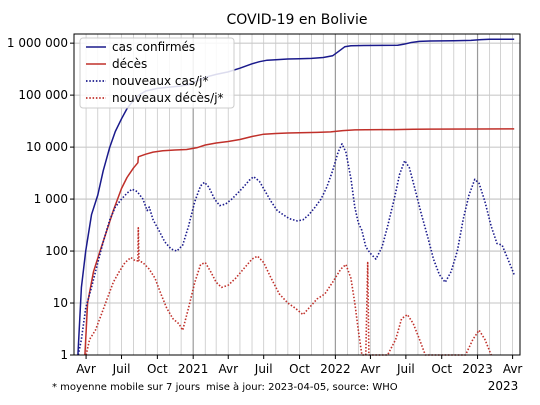  Describe the element at coordinates (43, 95) in the screenshot. I see `y-tick-label-5: 100 000` at that location.